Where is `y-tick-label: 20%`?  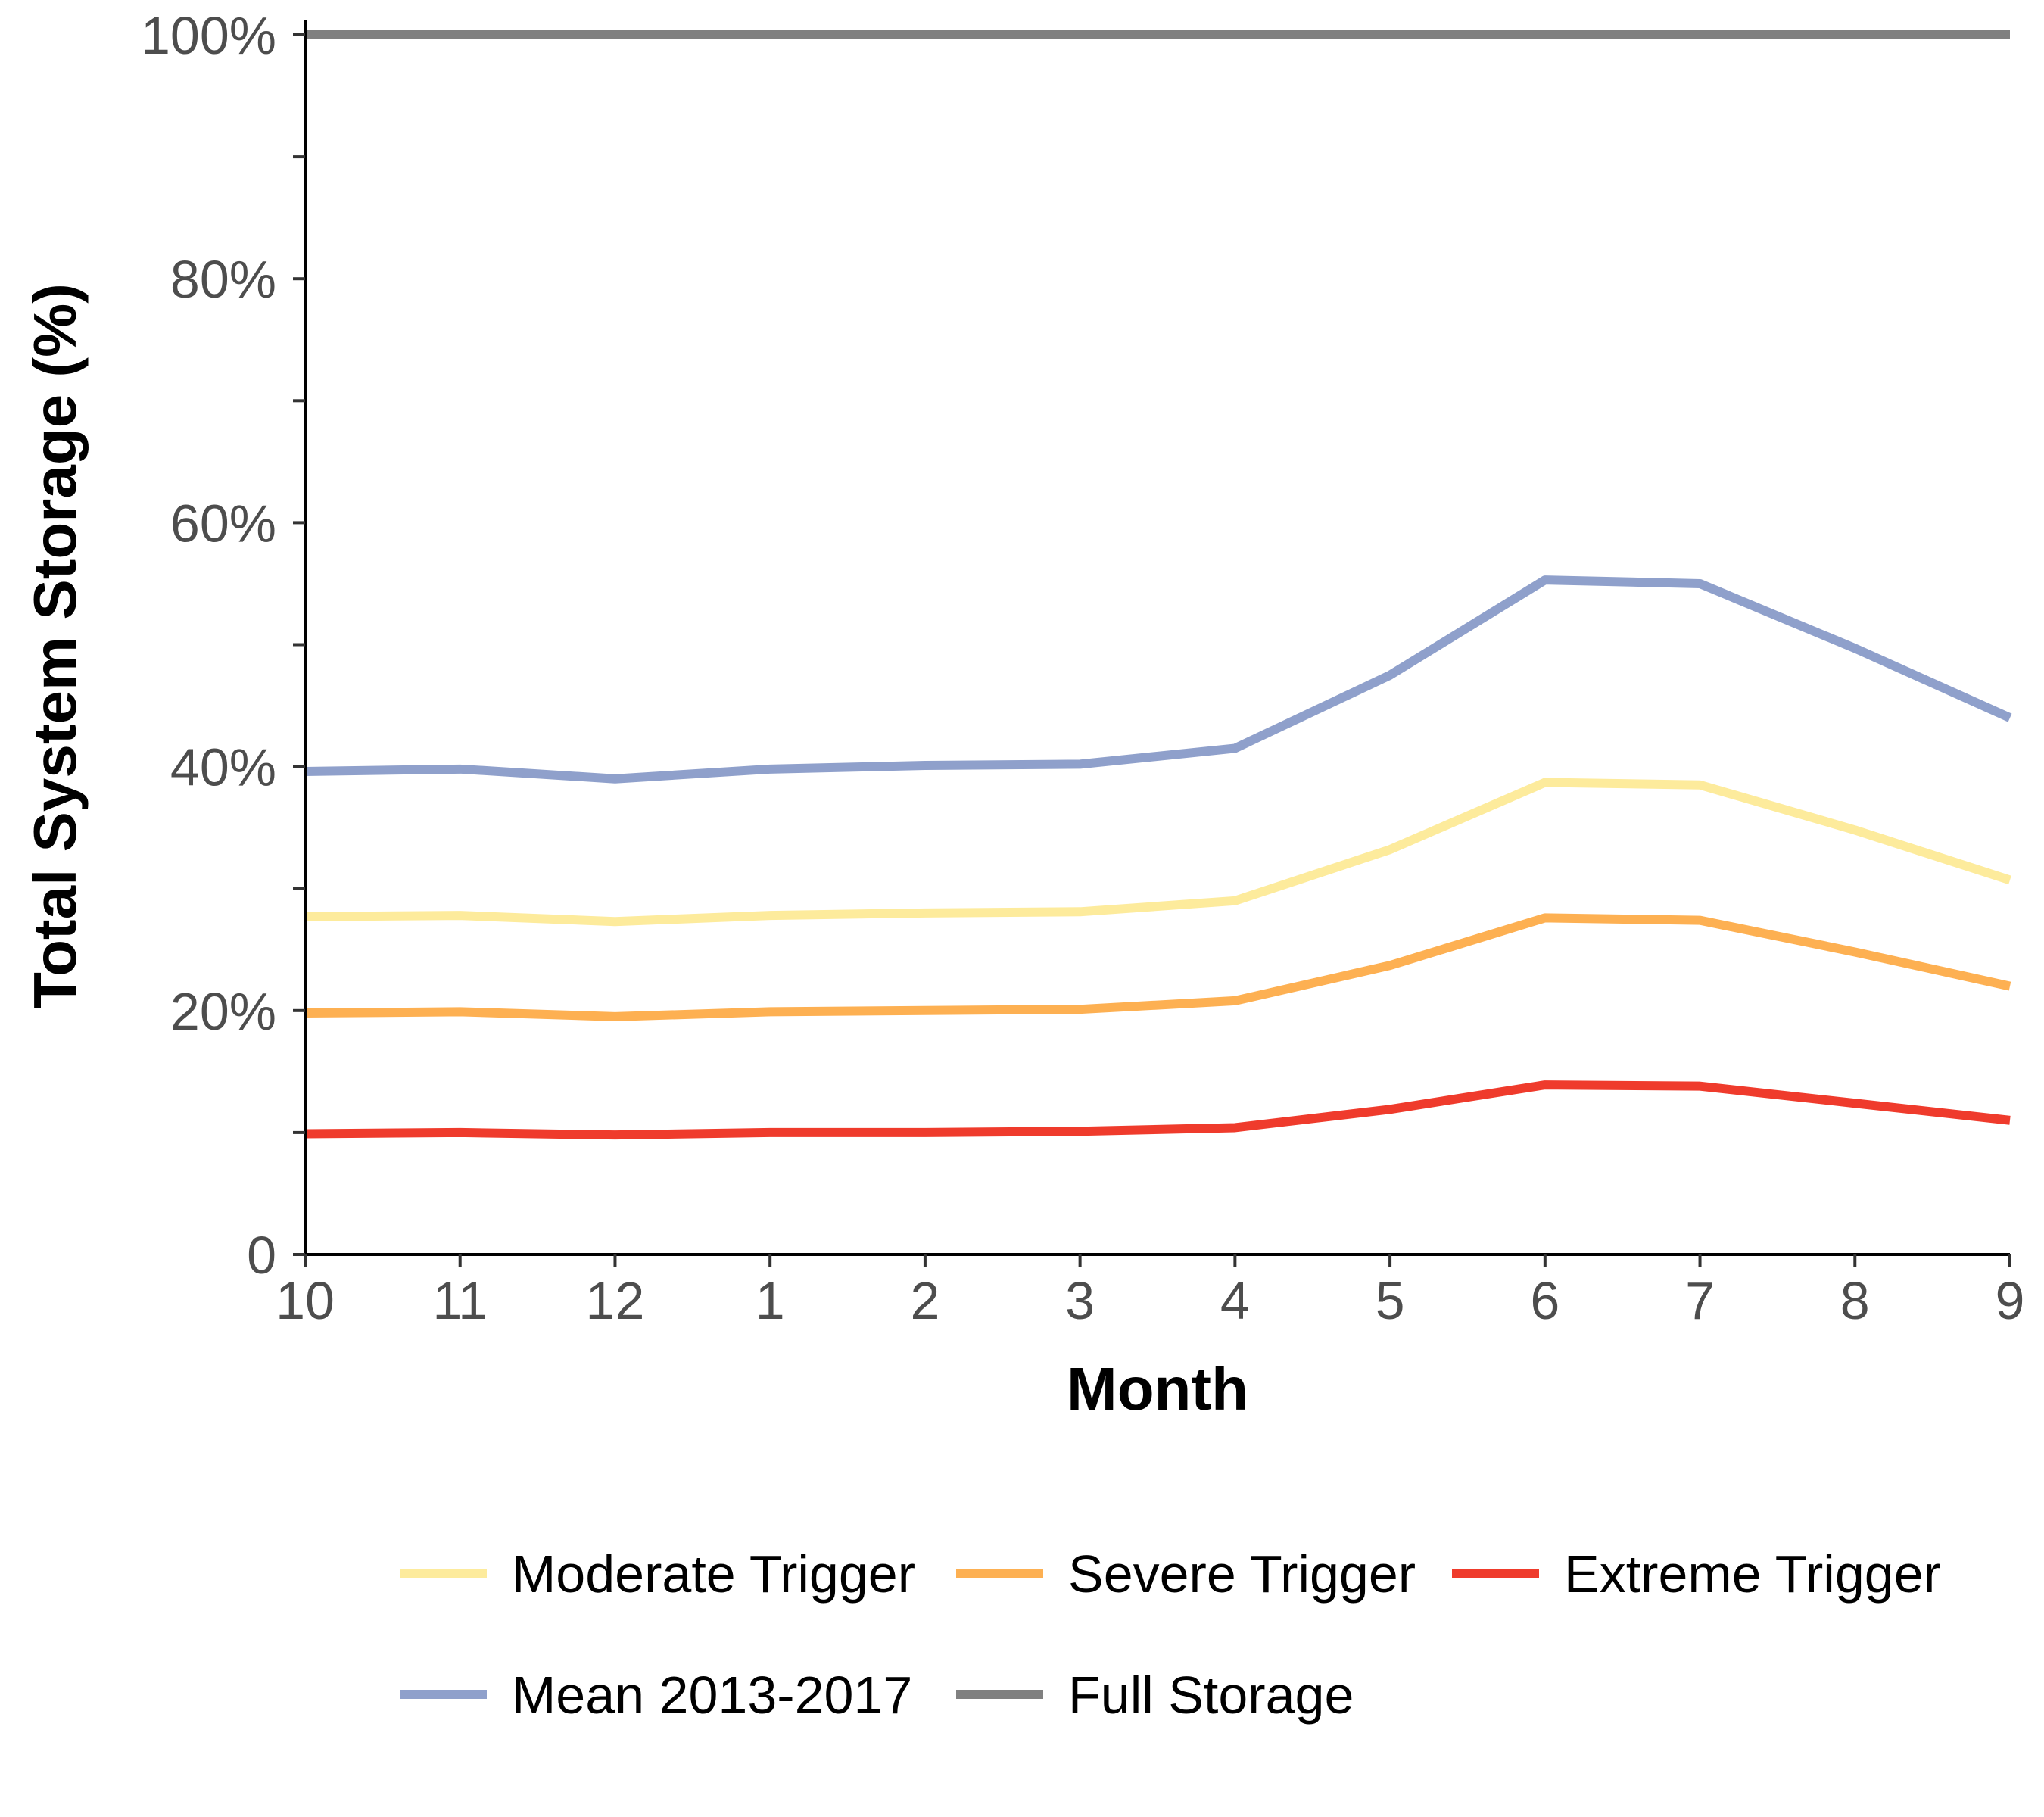
y-tick-label: 20% is located at coordinates (223, 1011).